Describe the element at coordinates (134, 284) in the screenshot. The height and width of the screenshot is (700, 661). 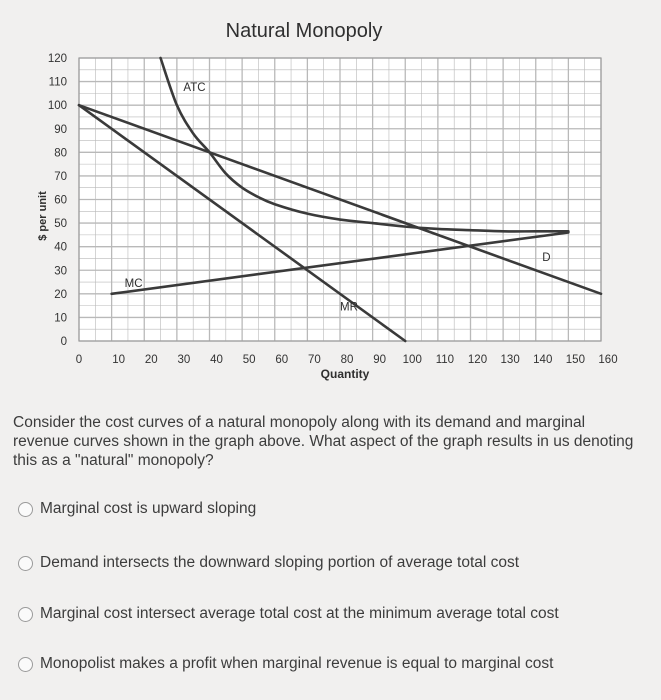
I see `curve-label-mc: MC` at that location.